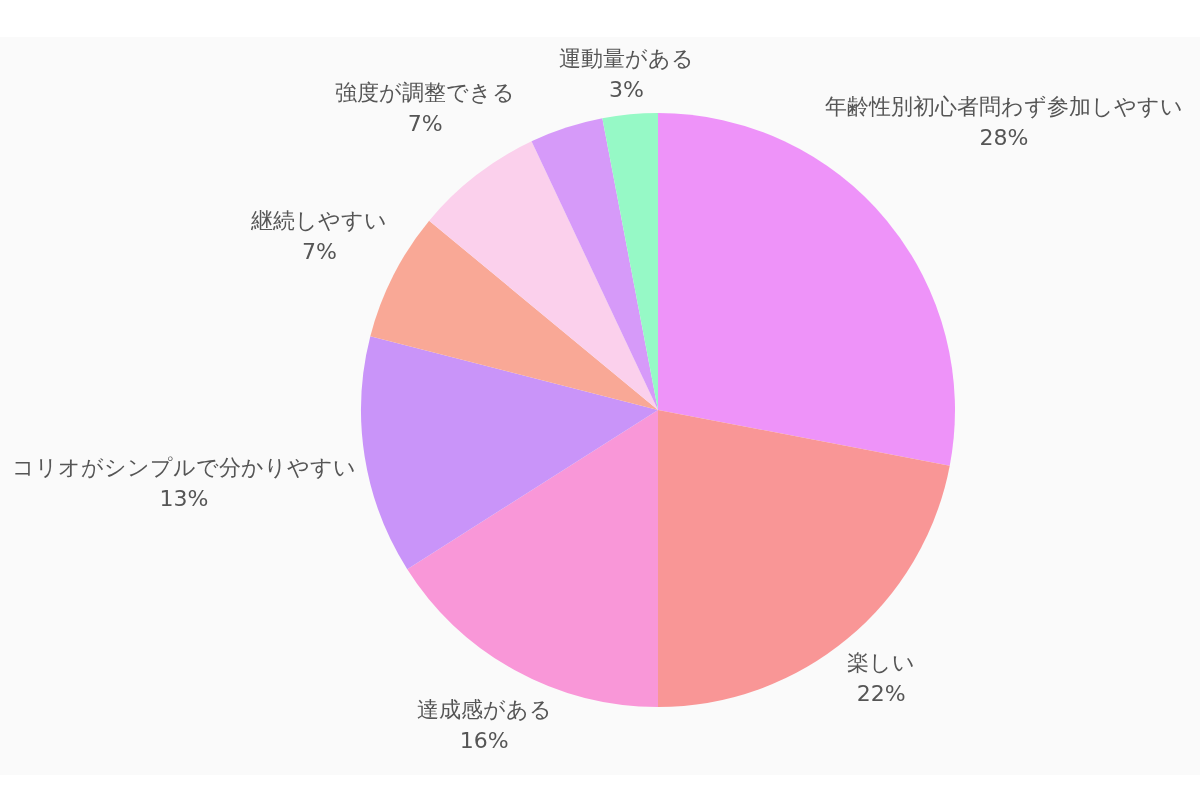 This screenshot has height=800, width=1200. What do you see at coordinates (1004, 138) in the screenshot?
I see `data-label: 28%` at bounding box center [1004, 138].